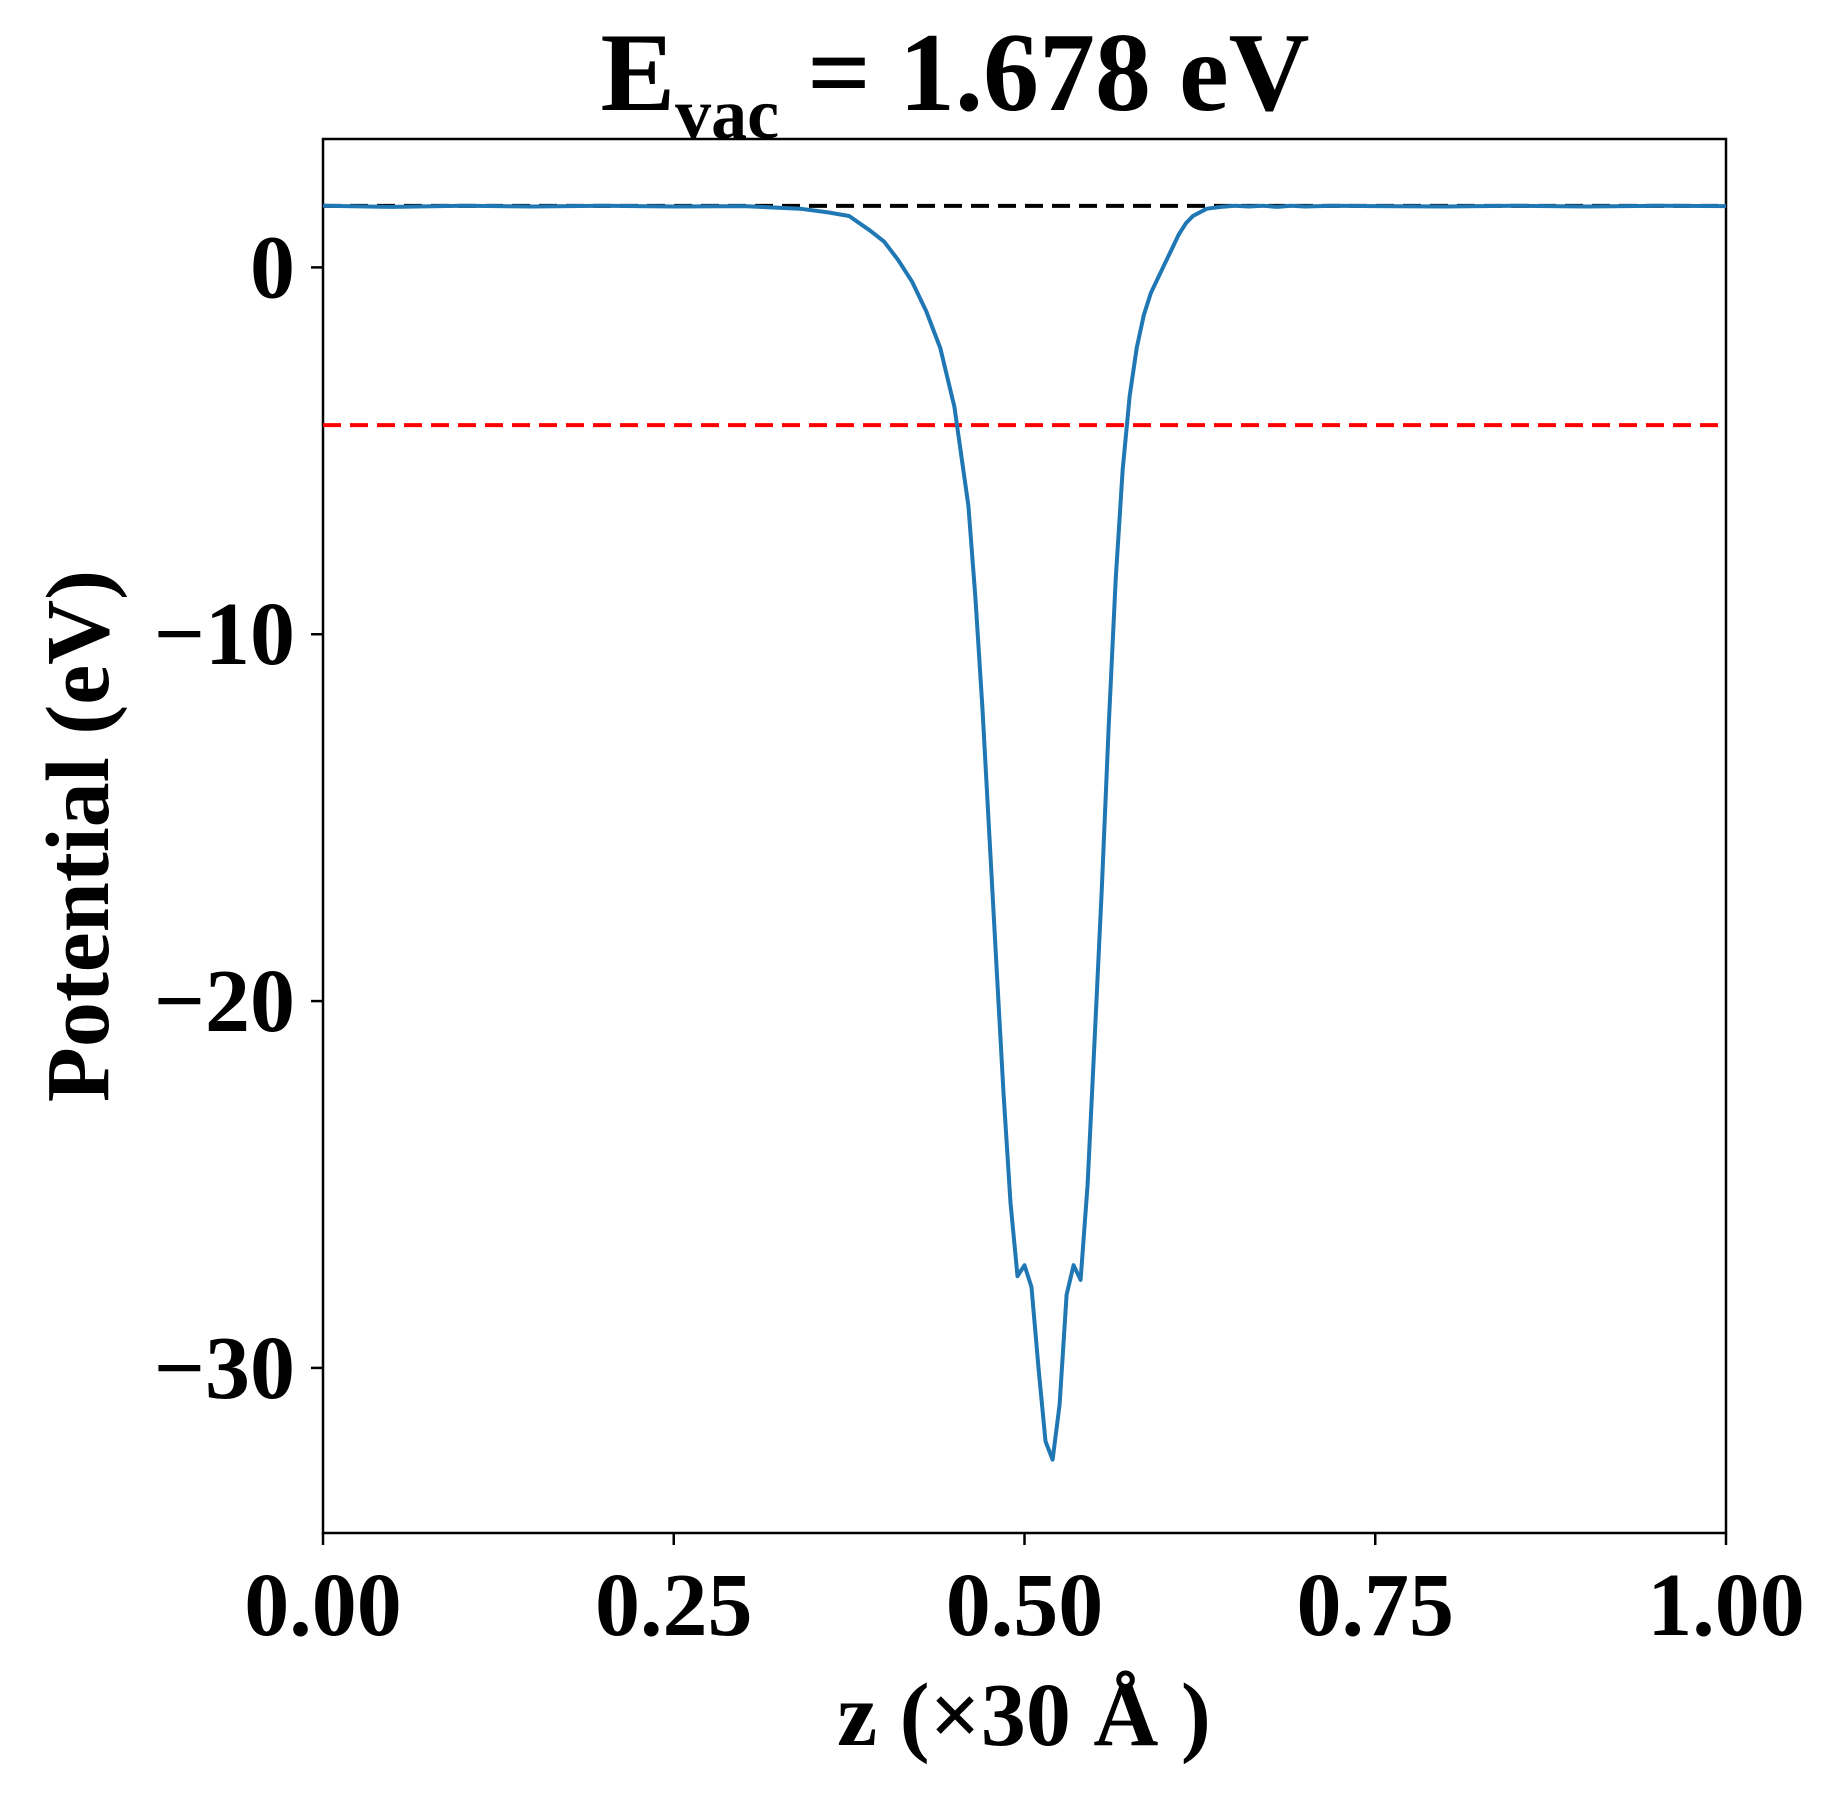  I want to click on y-axis-label: Potential (eV), so click(78, 836).